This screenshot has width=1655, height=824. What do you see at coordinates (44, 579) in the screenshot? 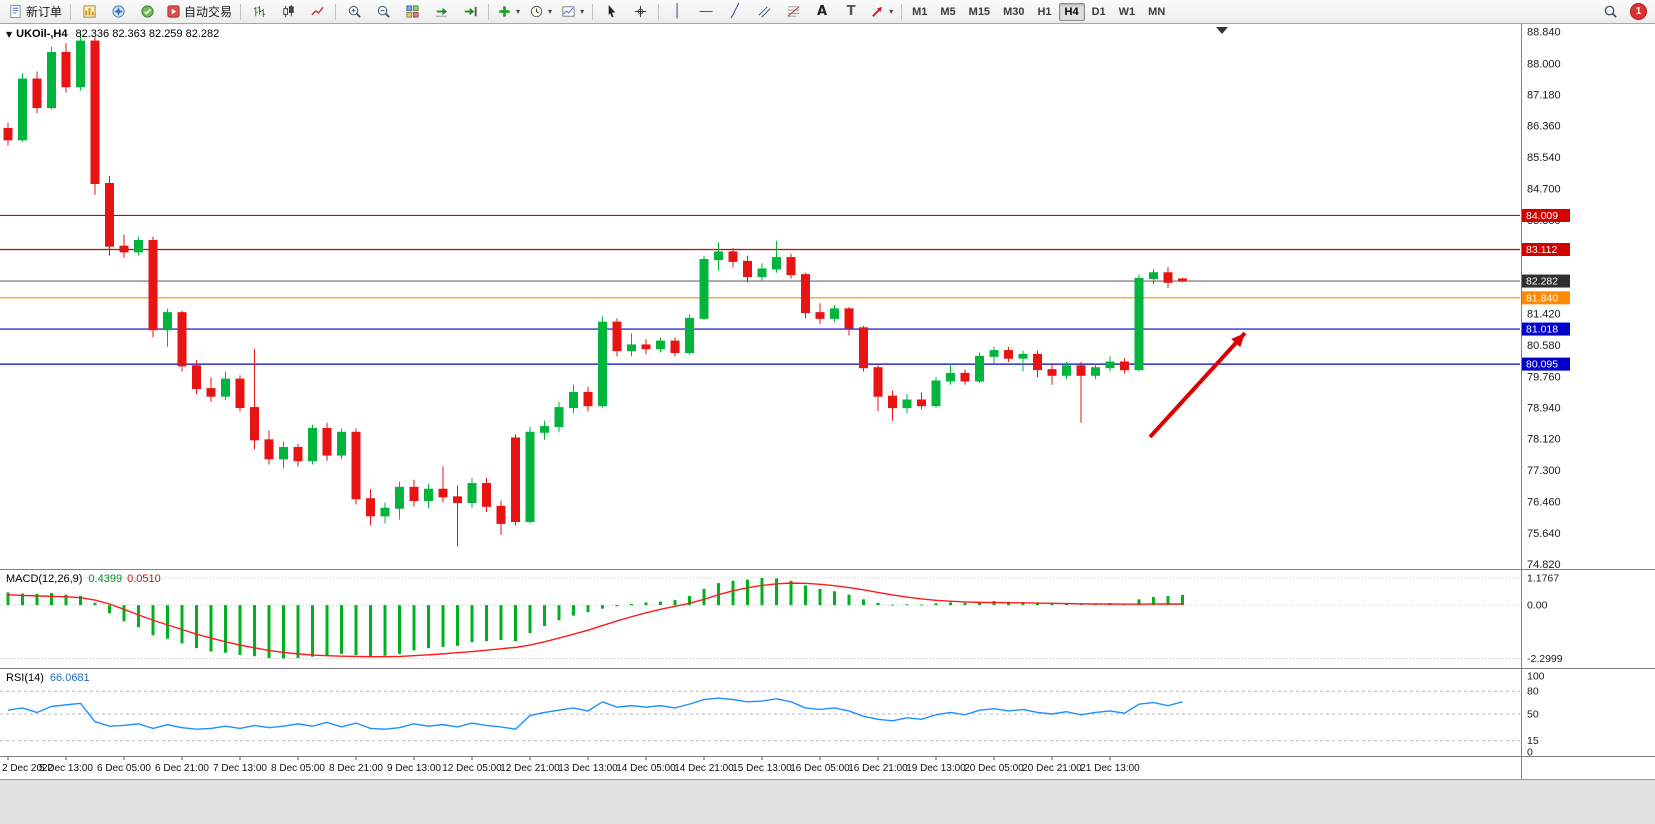
I see `macd-name: MACD(12,26,9)` at bounding box center [44, 579].